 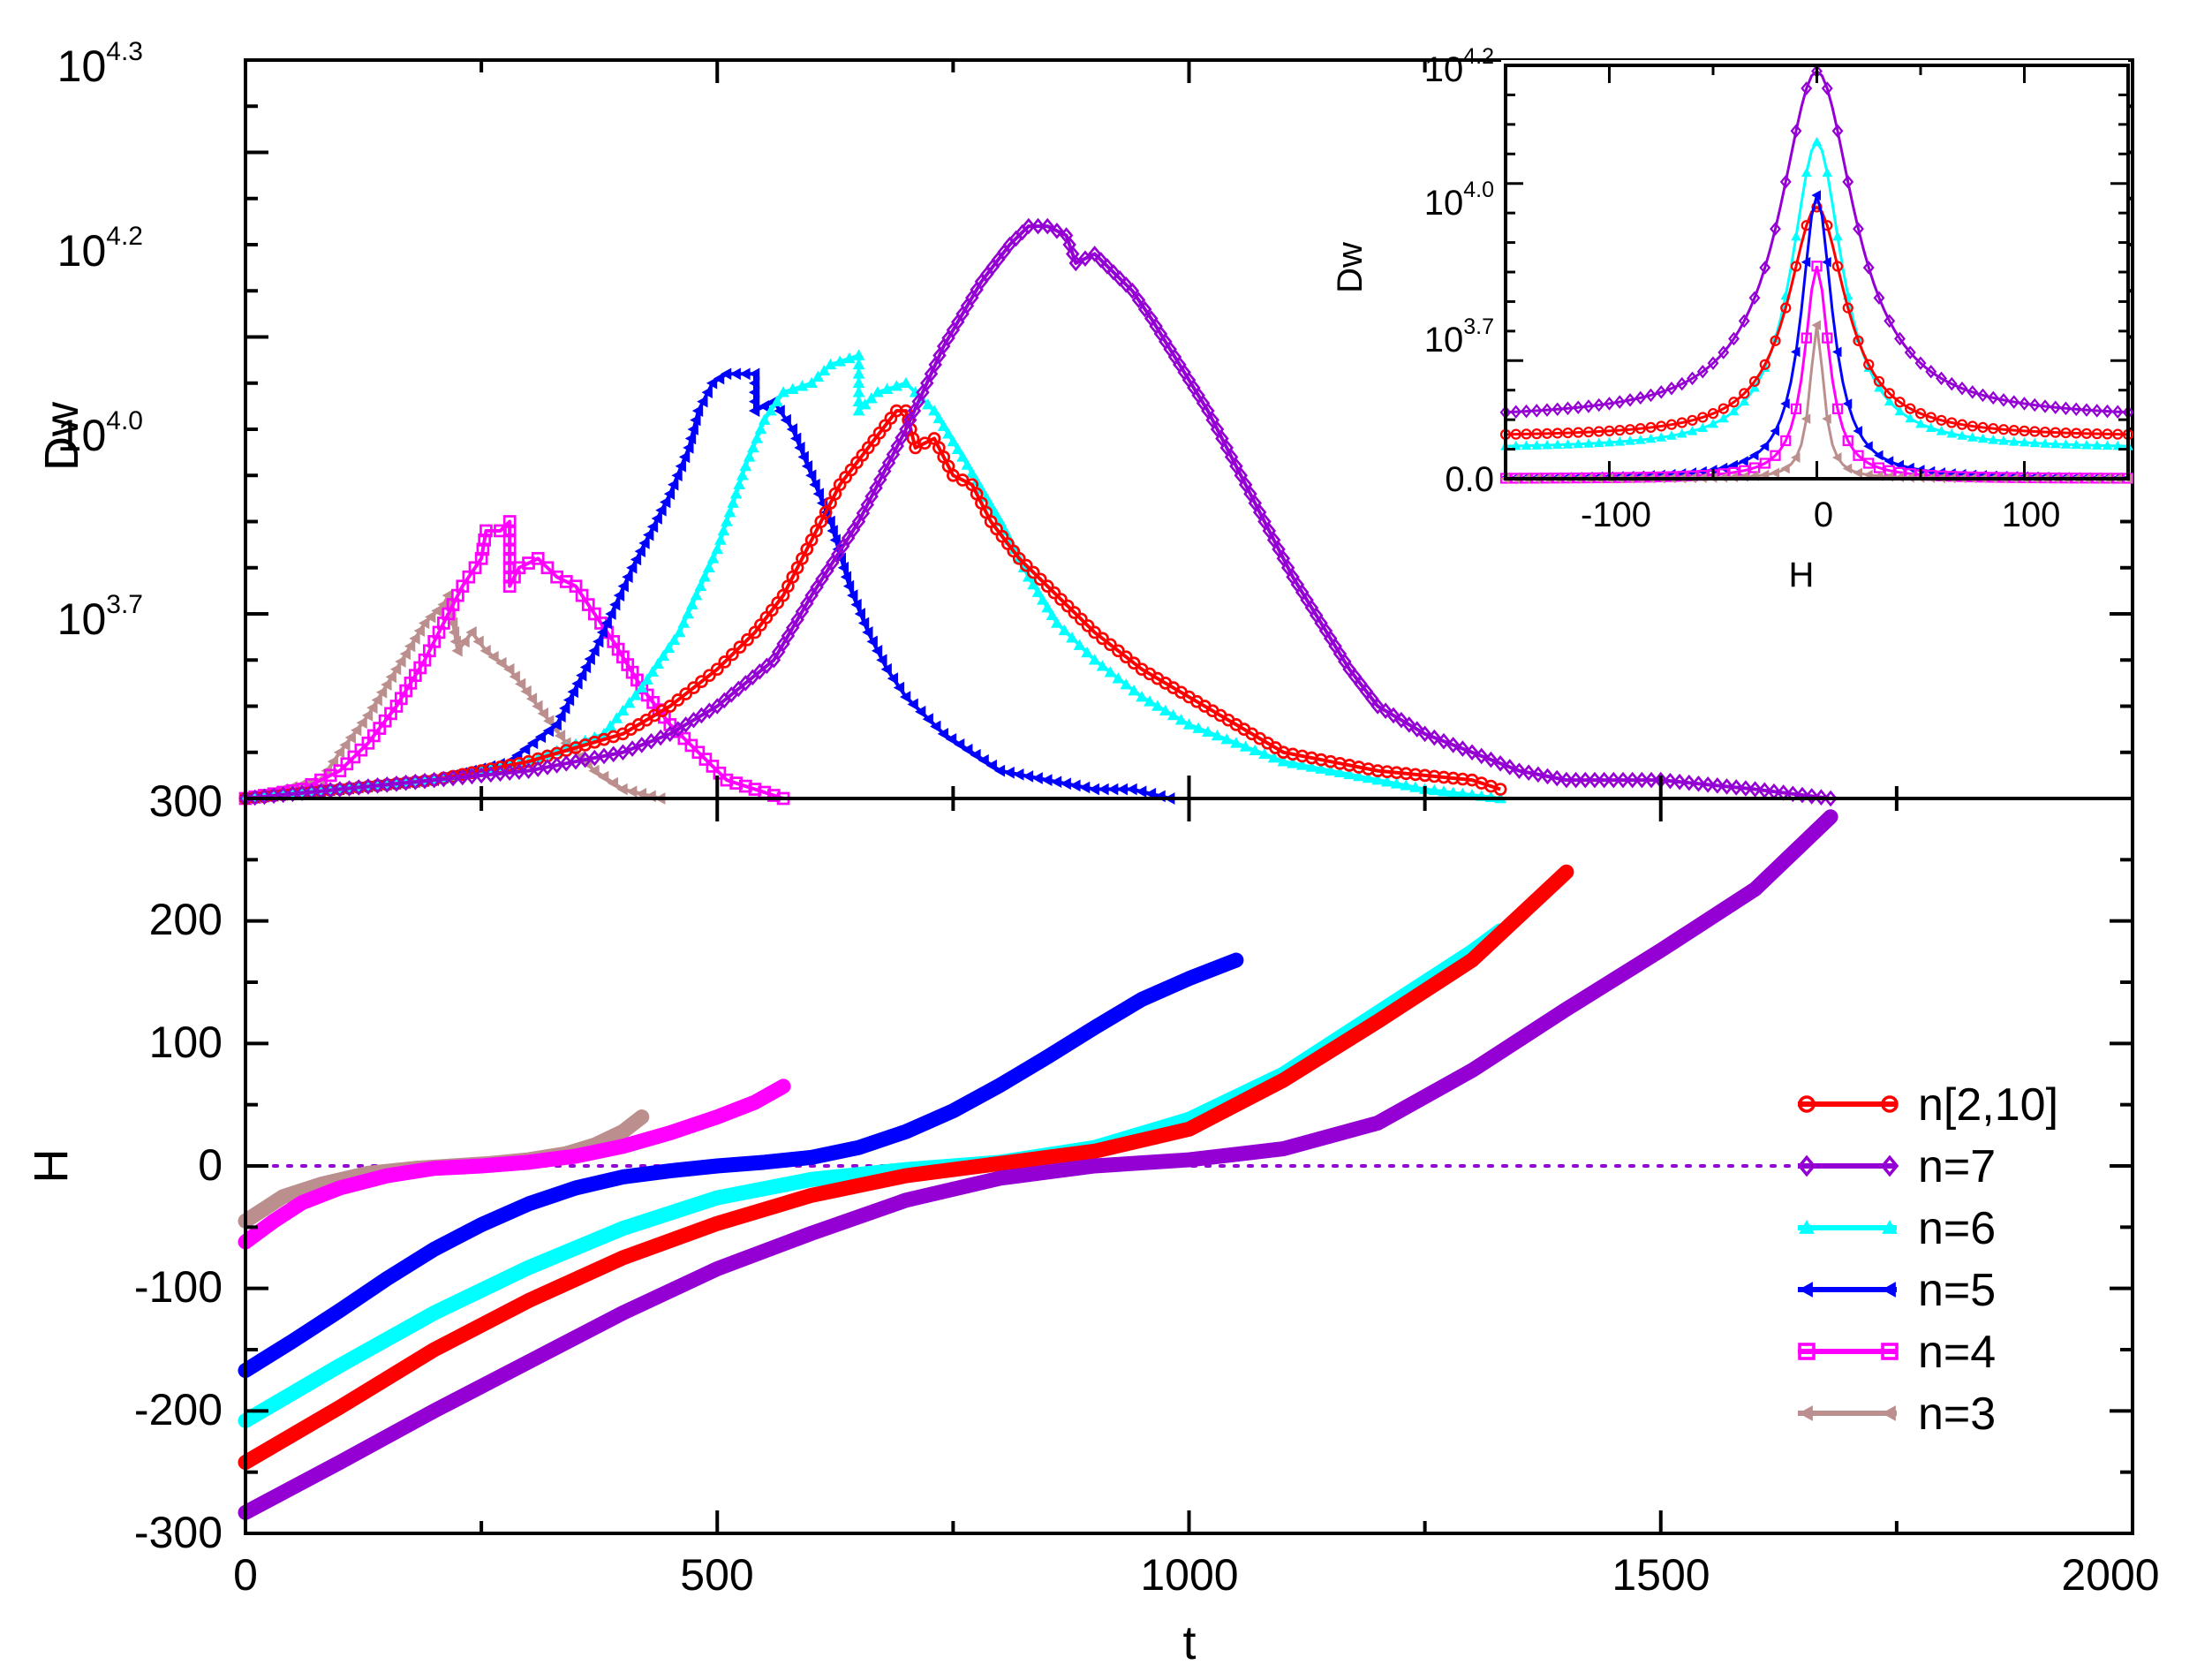 What do you see at coordinates (1189, 1575) in the screenshot?
I see `xtick-label-1000: 1000` at bounding box center [1189, 1575].